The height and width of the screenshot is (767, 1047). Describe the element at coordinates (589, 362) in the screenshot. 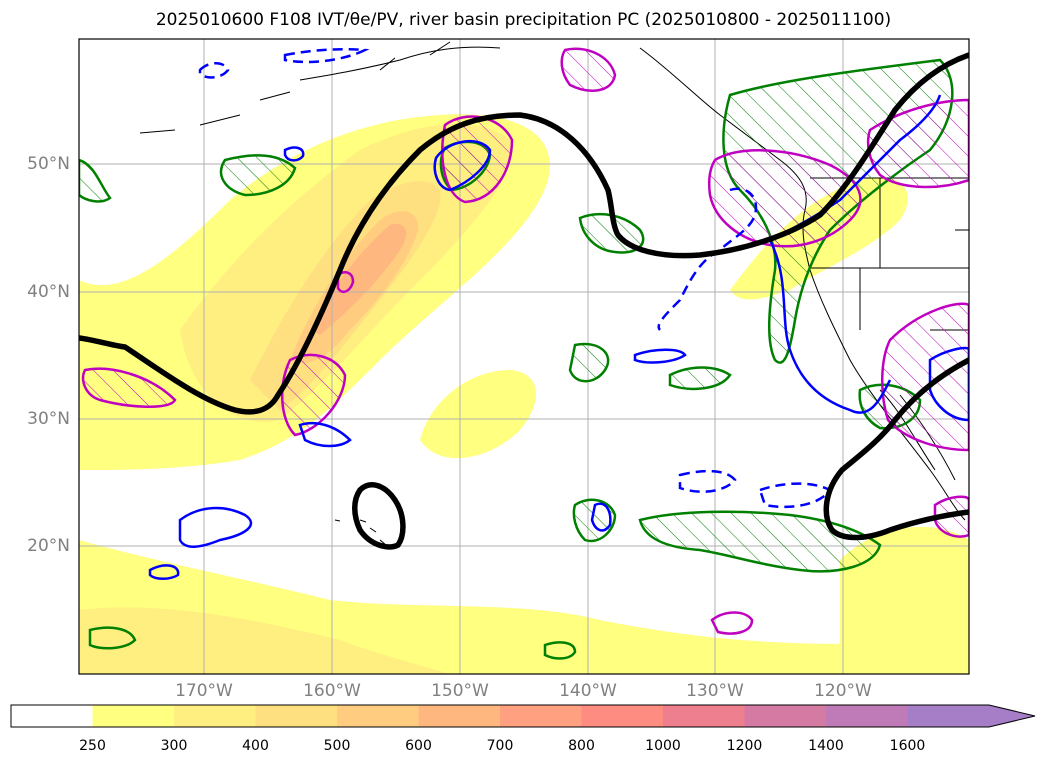

I see `green-region-central` at that location.